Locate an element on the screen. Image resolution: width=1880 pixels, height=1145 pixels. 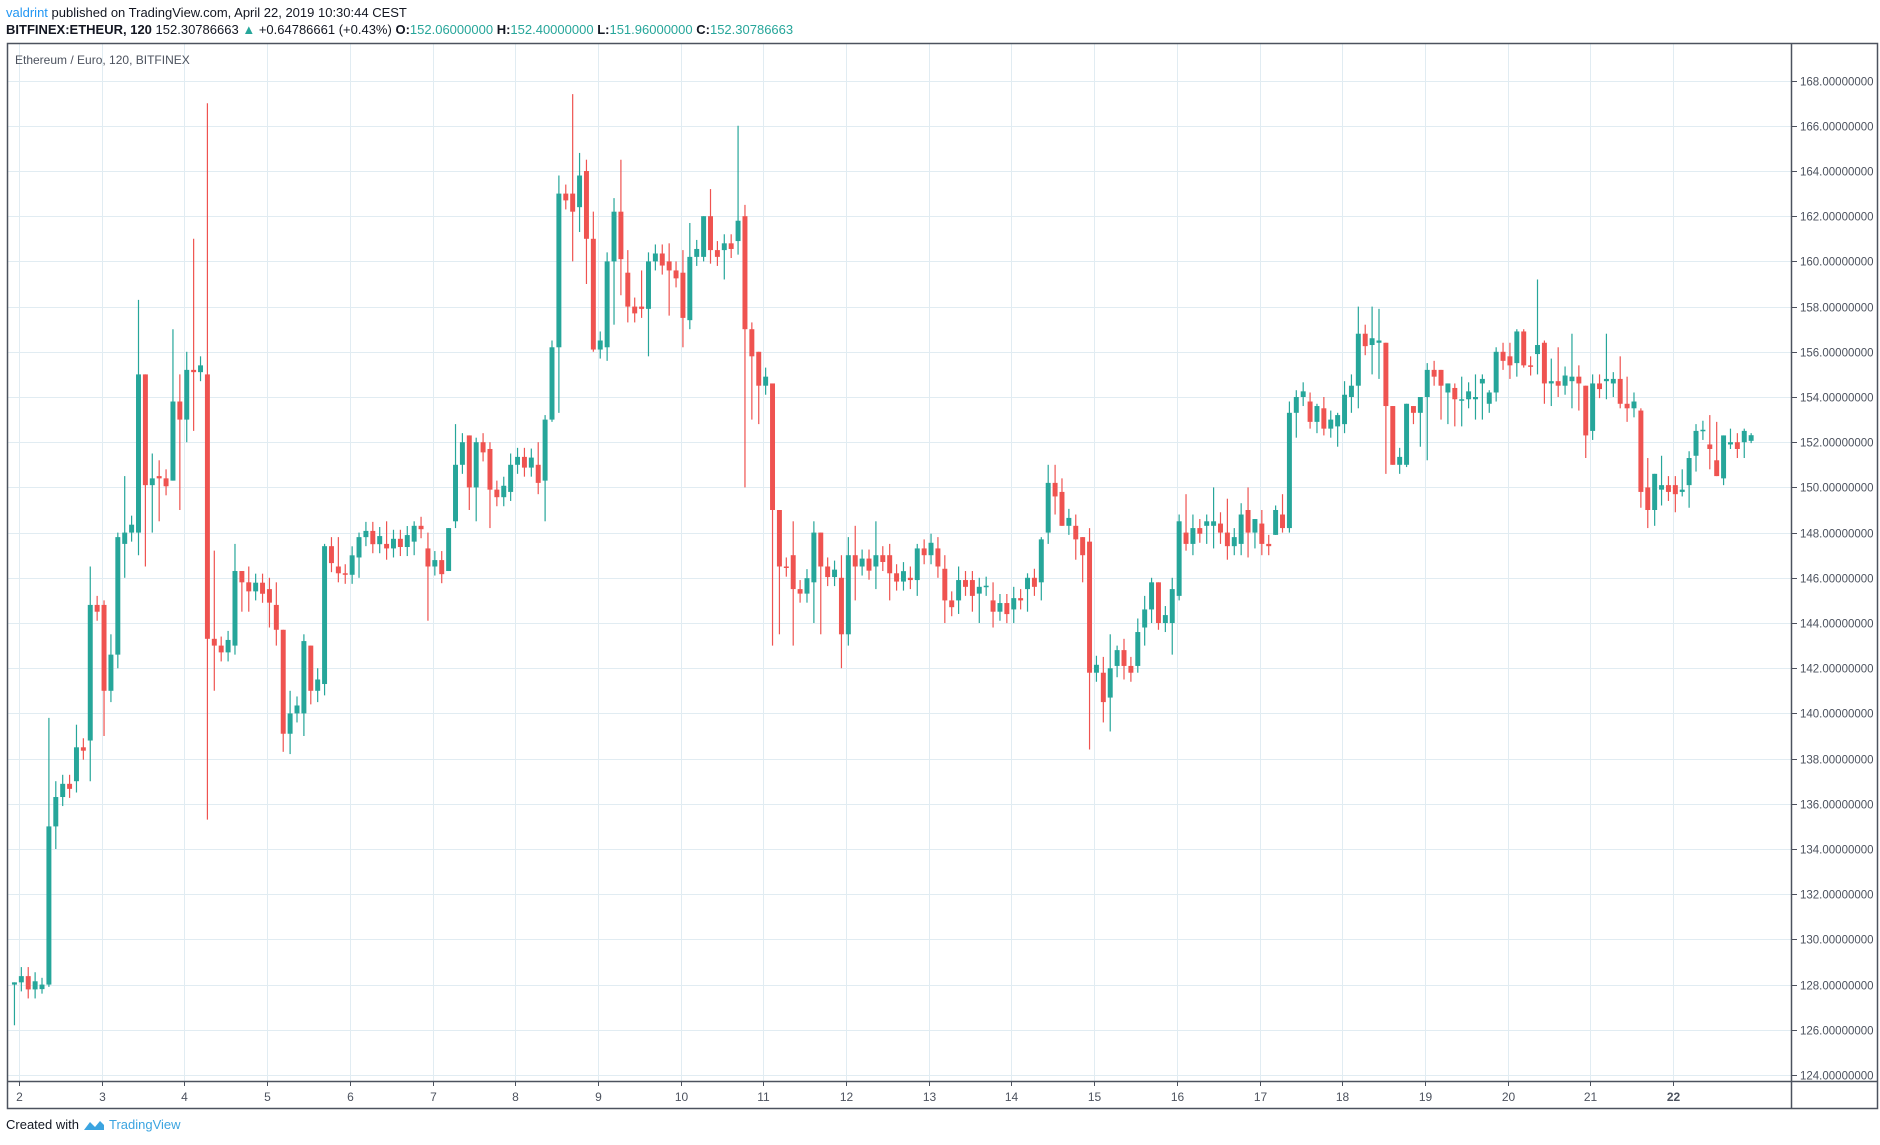
time-tick-label: 19 is located at coordinates (1426, 1097).